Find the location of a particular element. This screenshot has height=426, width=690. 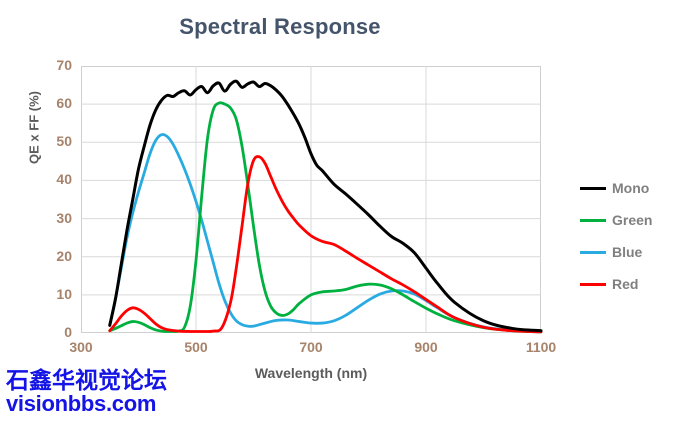

x-tick-label: 500 is located at coordinates (196, 347).